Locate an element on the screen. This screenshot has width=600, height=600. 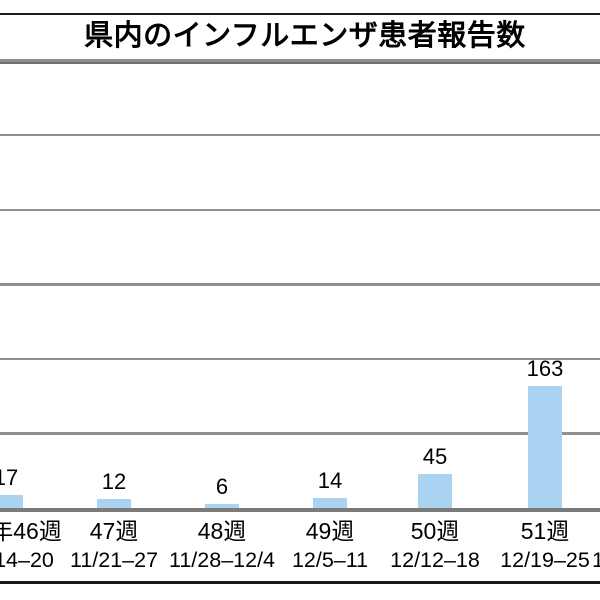
bottom-border-line is located at coordinates (300, 582).